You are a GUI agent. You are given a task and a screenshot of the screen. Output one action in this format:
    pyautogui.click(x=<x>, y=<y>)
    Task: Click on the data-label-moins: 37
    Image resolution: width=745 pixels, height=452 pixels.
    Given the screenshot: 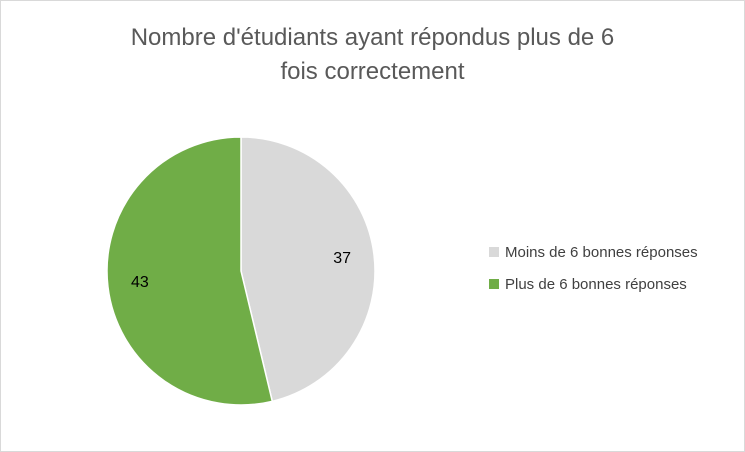 What is the action you would take?
    pyautogui.click(x=342, y=258)
    